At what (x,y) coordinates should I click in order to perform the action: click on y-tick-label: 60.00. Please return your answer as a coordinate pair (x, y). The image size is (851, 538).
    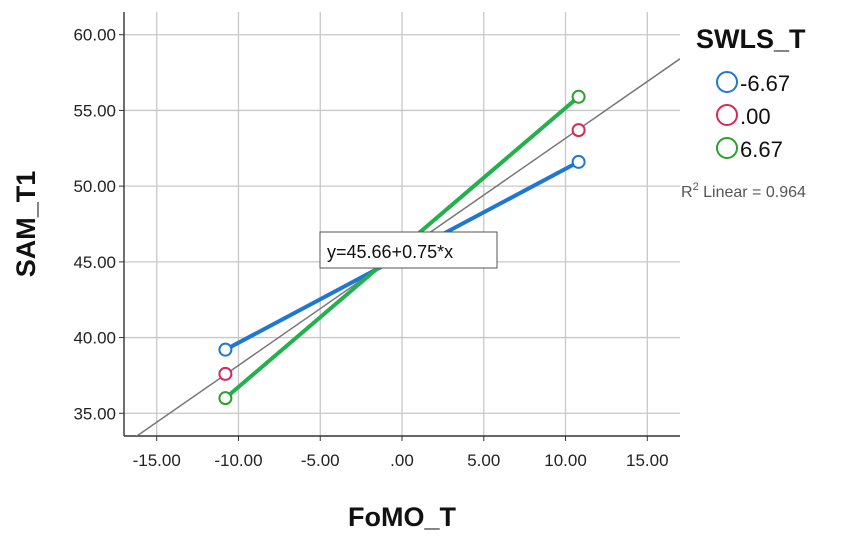
    Looking at the image, I should click on (94, 35).